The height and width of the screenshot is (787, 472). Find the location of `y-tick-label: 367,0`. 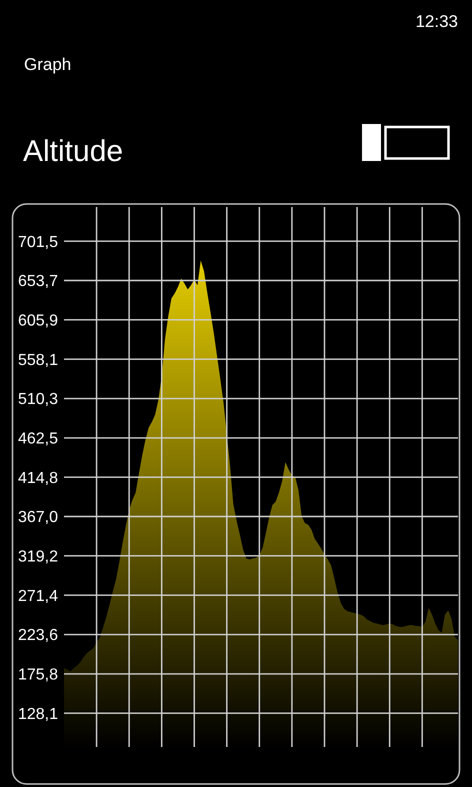

y-tick-label: 367,0 is located at coordinates (38, 517).